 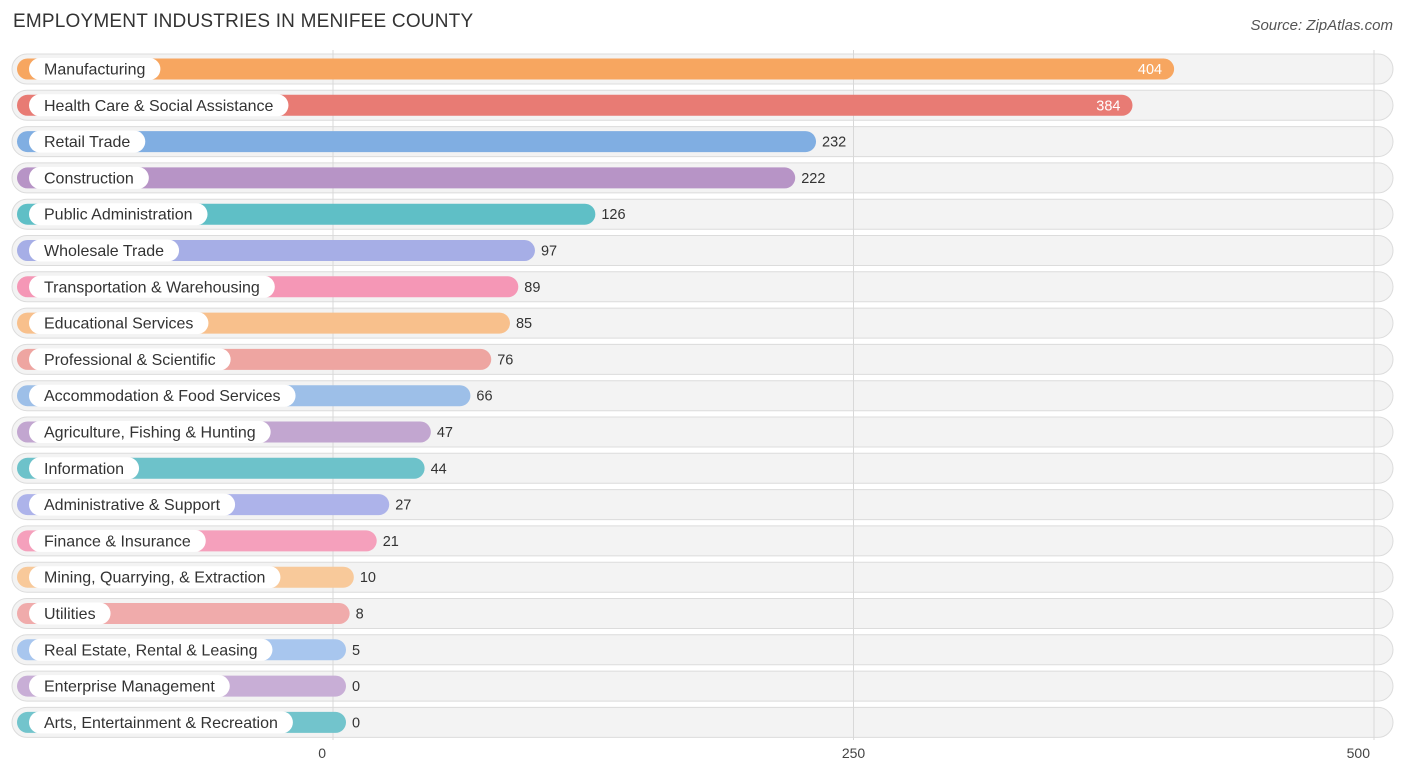 I want to click on value-label: 85, so click(x=524, y=324).